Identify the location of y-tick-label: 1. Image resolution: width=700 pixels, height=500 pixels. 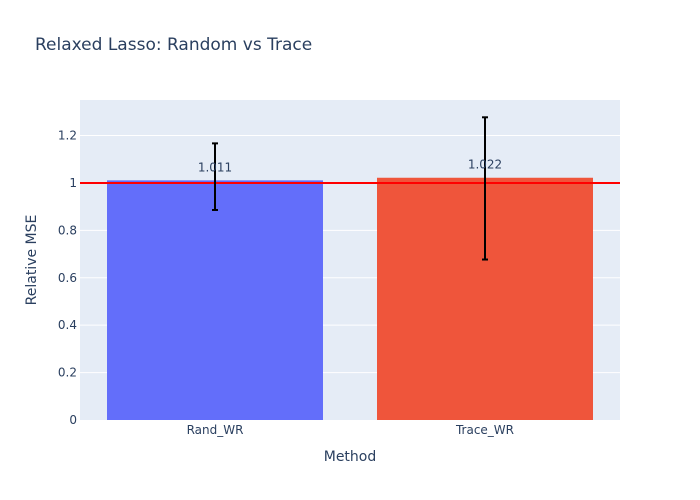
(73, 183).